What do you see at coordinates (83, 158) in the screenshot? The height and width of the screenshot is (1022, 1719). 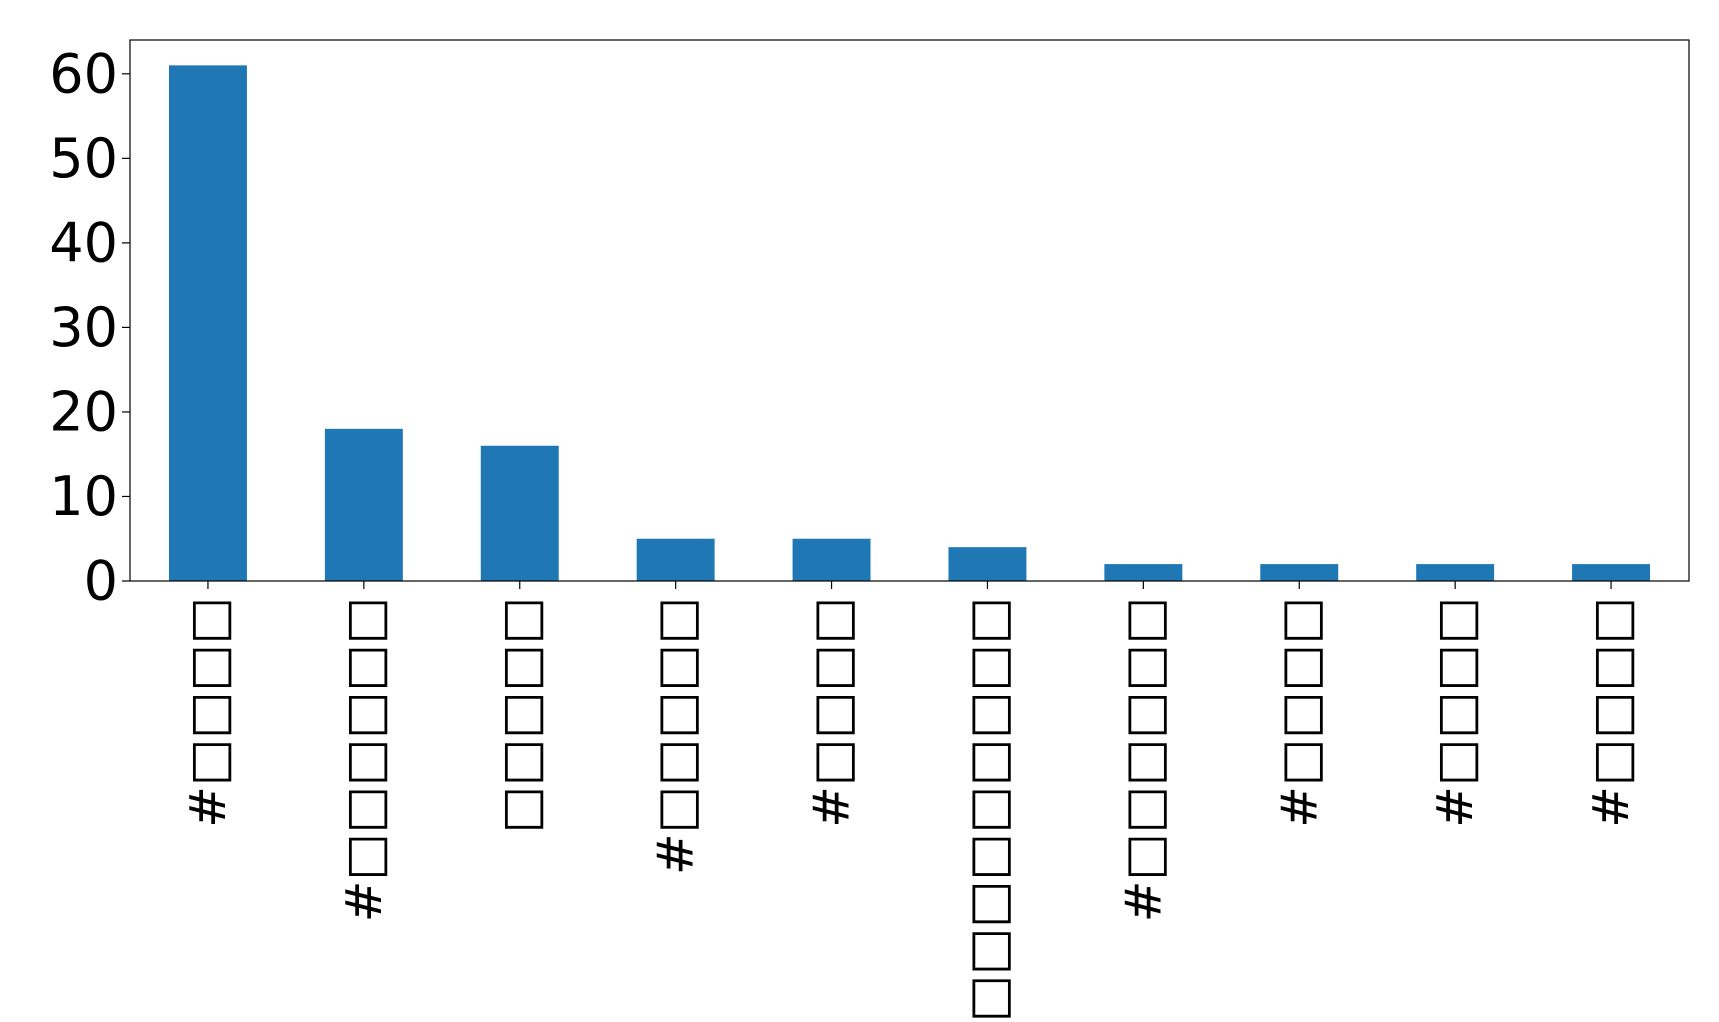 I see `y-tick-label: 50` at bounding box center [83, 158].